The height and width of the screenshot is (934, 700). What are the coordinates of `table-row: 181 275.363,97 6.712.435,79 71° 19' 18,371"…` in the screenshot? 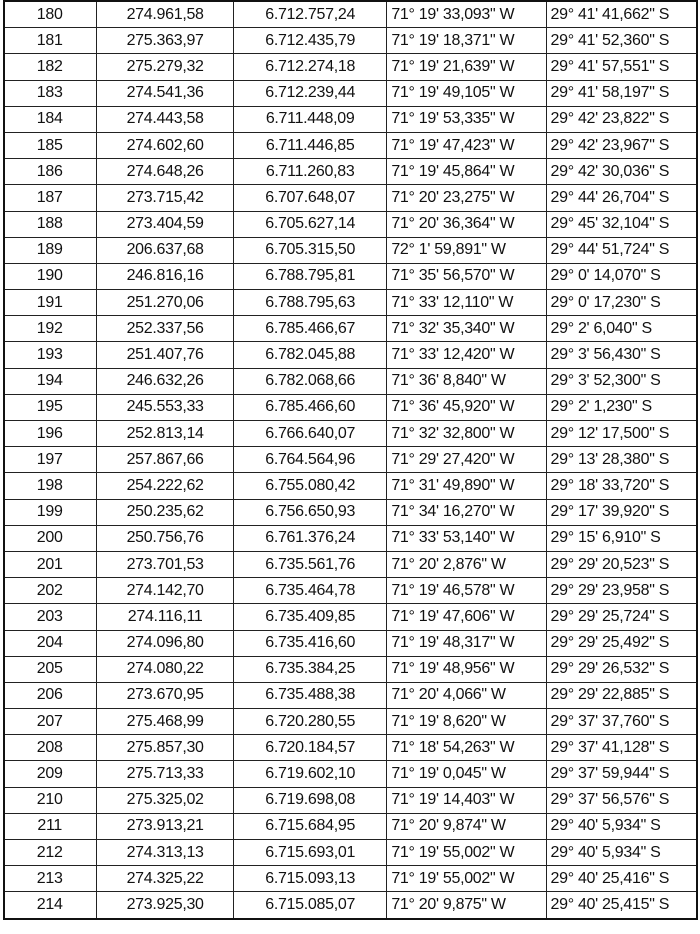 It's located at (350, 41).